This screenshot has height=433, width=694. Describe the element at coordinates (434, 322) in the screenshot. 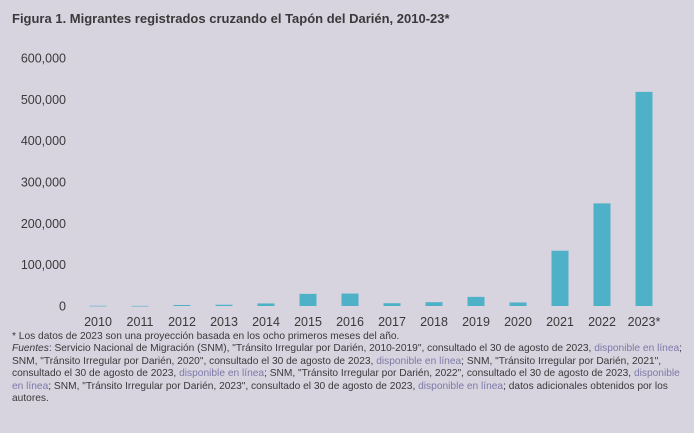

I see `x-tick-label: 2018` at that location.